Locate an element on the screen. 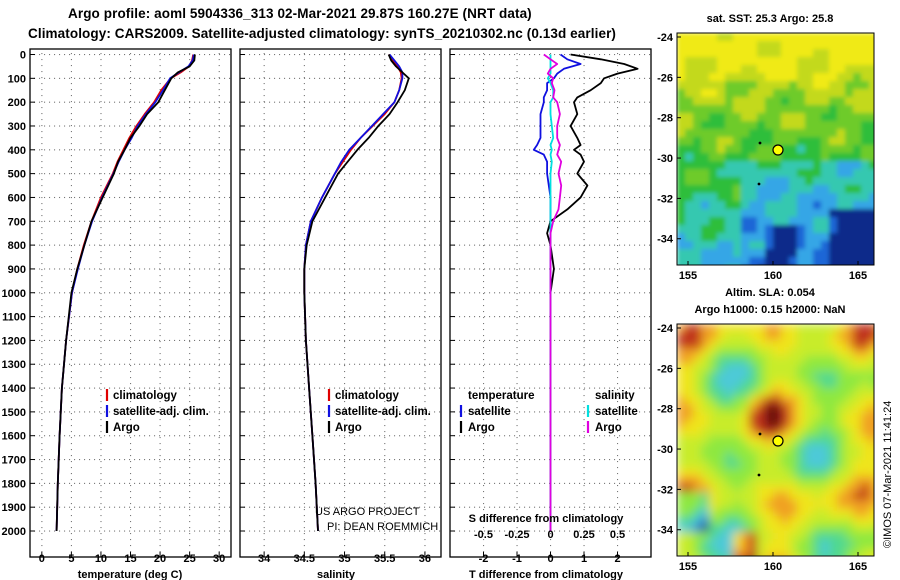 This screenshot has width=900, height=580. sla-cell is located at coordinates (721, 328).